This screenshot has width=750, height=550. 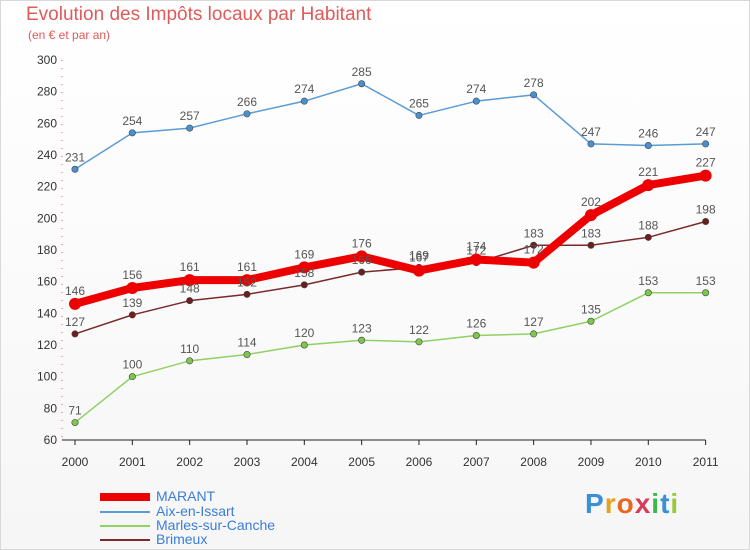 I want to click on x-tick-label: 2005, so click(x=361, y=462).